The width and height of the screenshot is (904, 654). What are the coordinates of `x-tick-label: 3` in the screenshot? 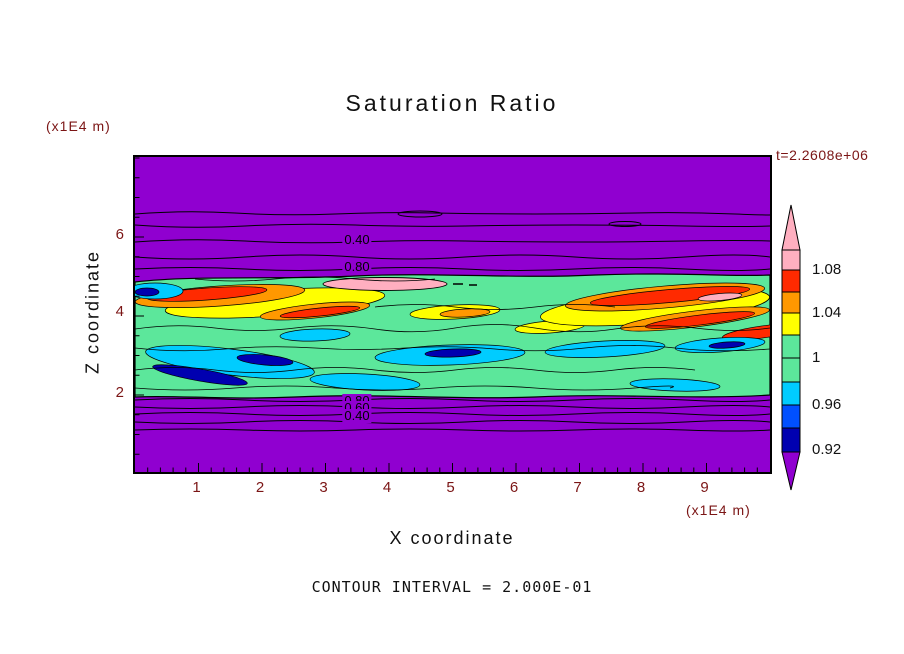 It's located at (323, 487).